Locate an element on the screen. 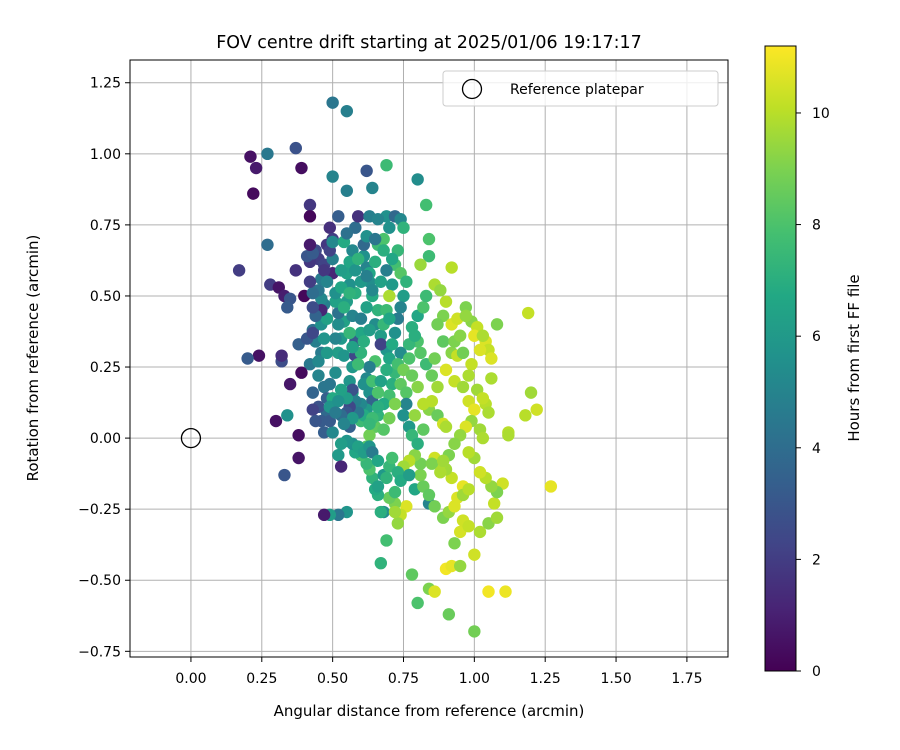 This screenshot has width=900, height=750. y-tick-label: −0.50 is located at coordinates (99, 581).